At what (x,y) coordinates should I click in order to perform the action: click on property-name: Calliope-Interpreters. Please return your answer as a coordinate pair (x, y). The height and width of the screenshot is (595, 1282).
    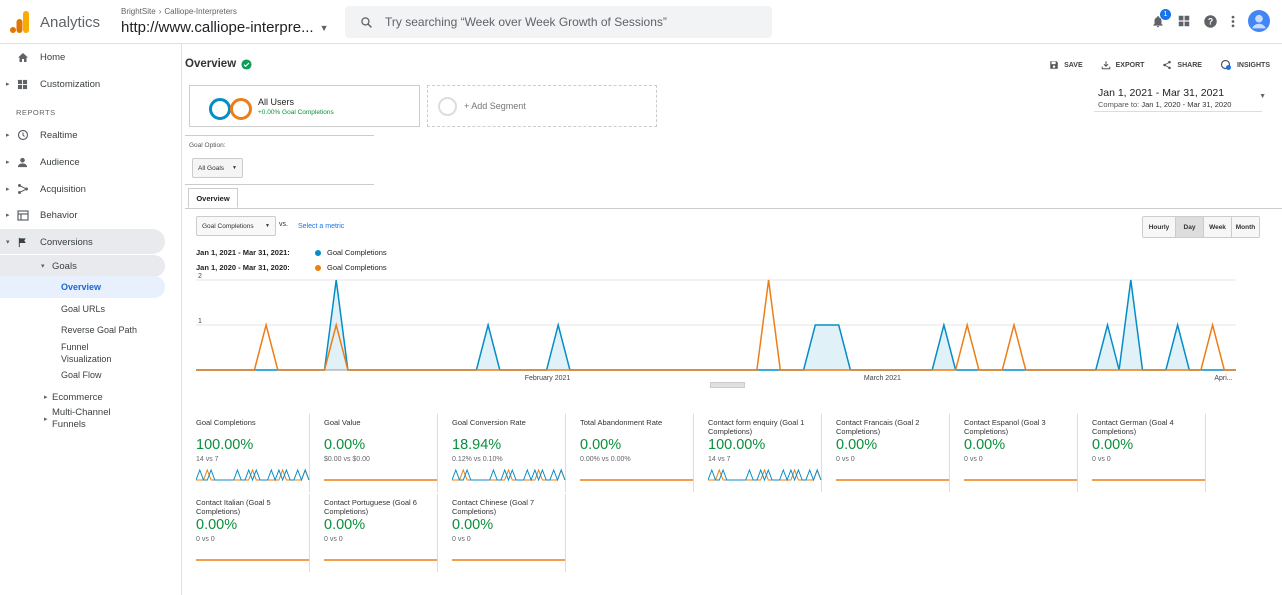
    Looking at the image, I should click on (200, 11).